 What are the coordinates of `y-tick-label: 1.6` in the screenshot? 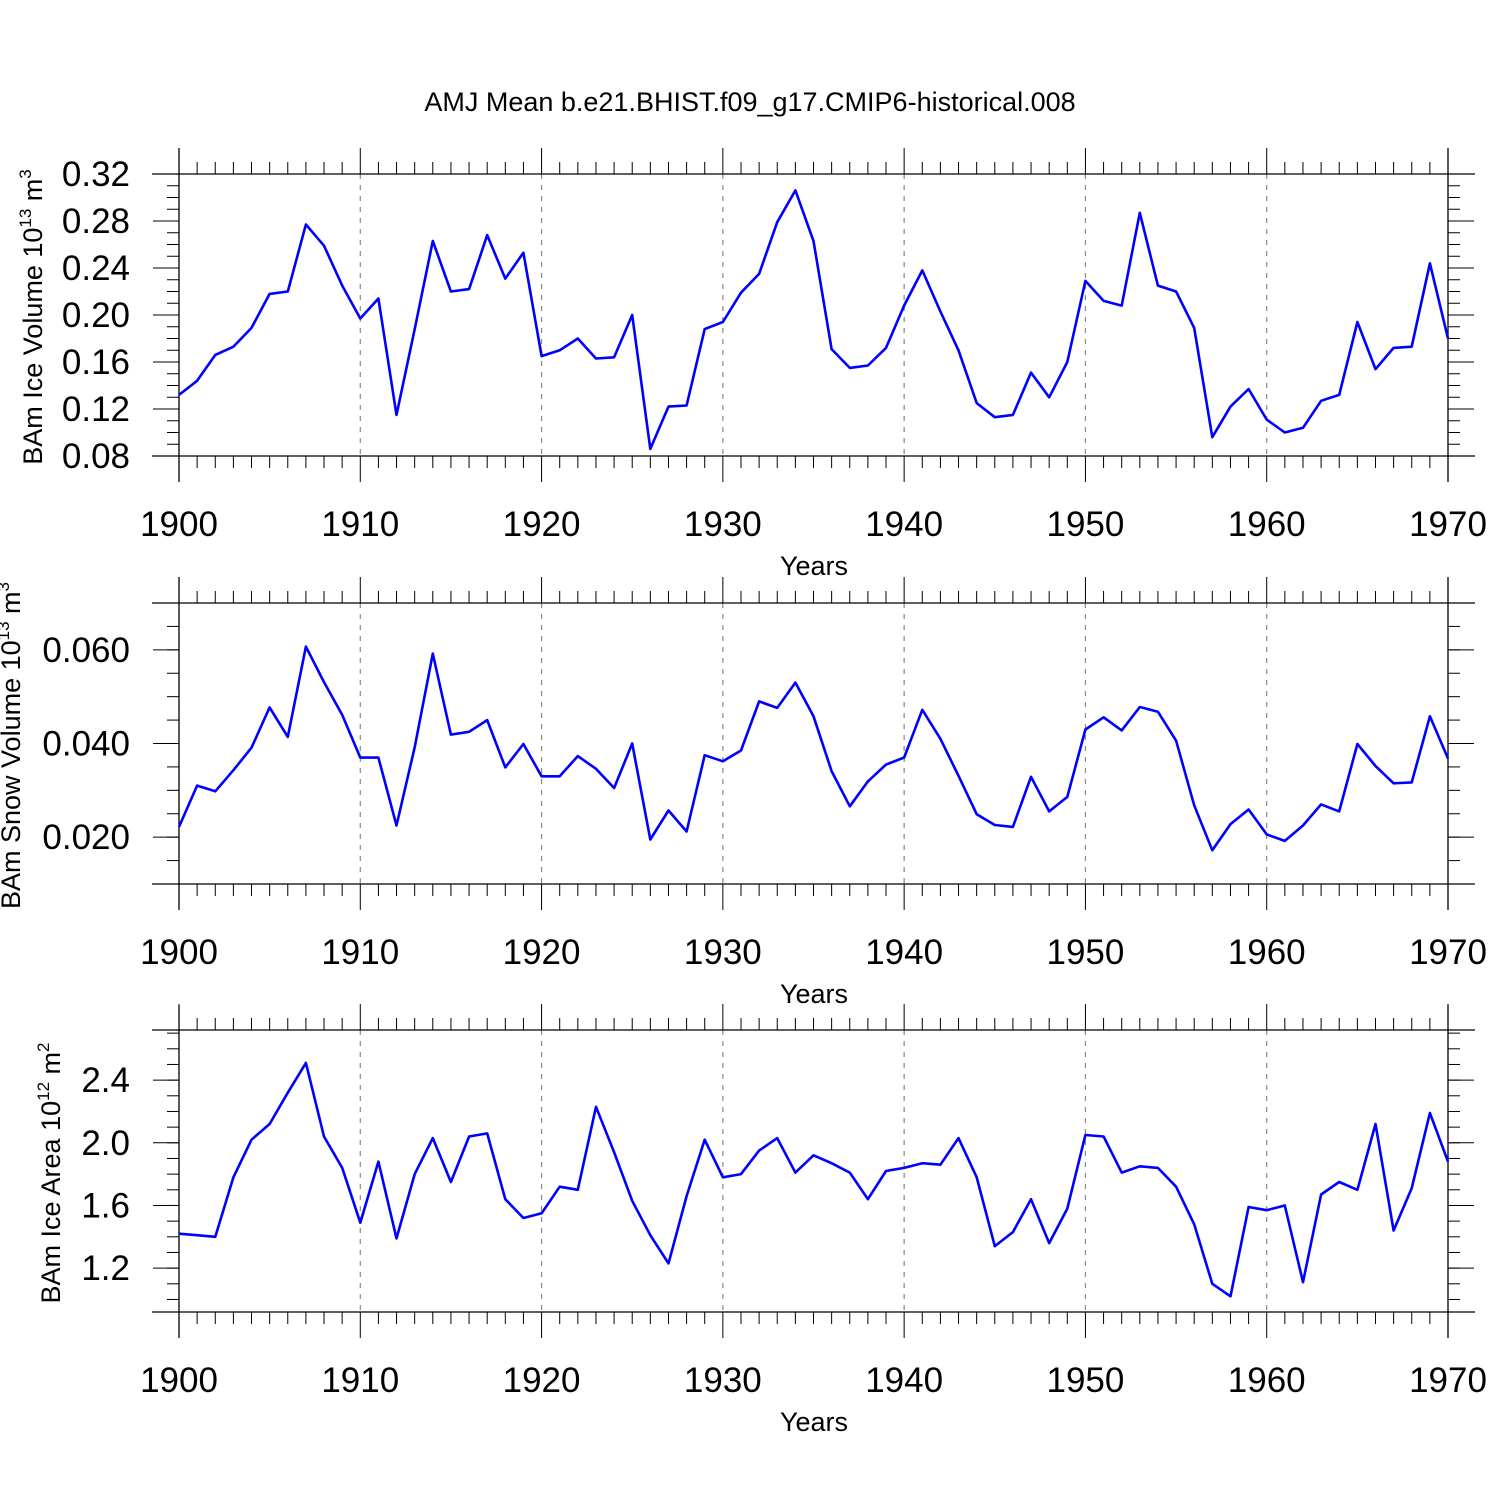 It's located at (105, 1205).